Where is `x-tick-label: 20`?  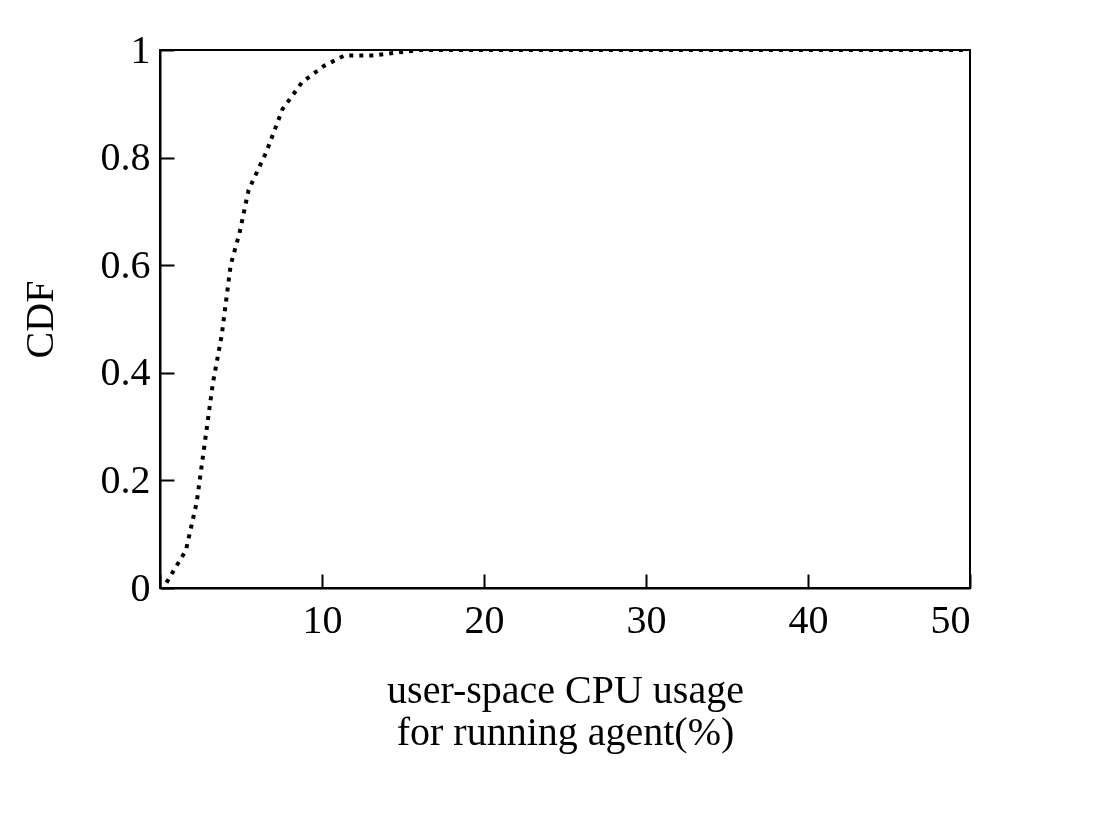
x-tick-label: 20 is located at coordinates (484, 619).